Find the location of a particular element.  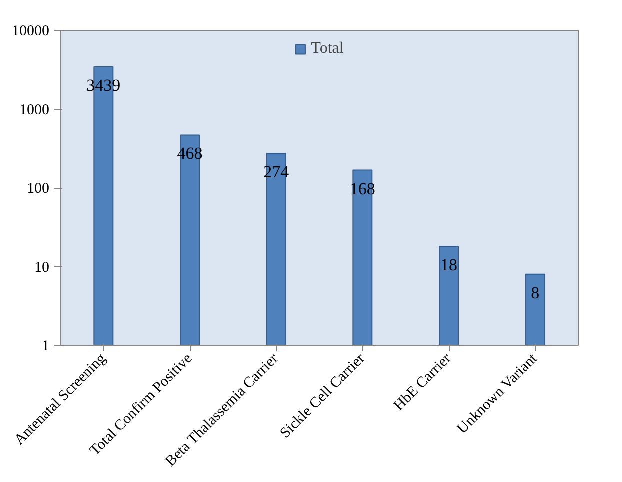

y-tick-label: 1 is located at coordinates (46, 346).